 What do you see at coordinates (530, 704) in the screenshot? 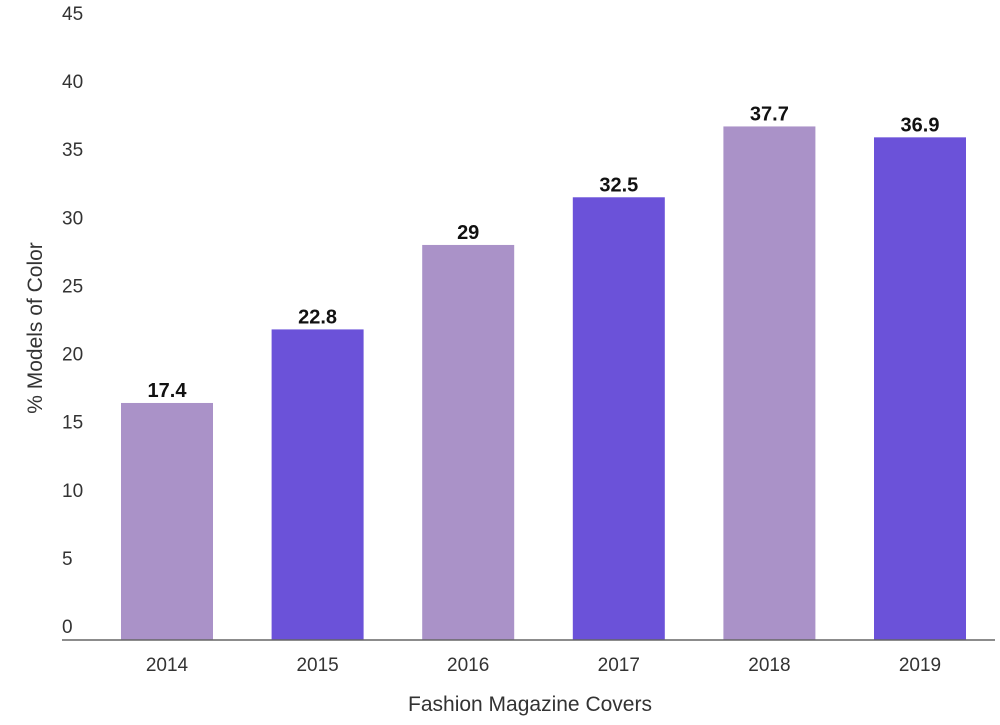
I see `x-axis-title: Fashion Magazine Covers` at bounding box center [530, 704].